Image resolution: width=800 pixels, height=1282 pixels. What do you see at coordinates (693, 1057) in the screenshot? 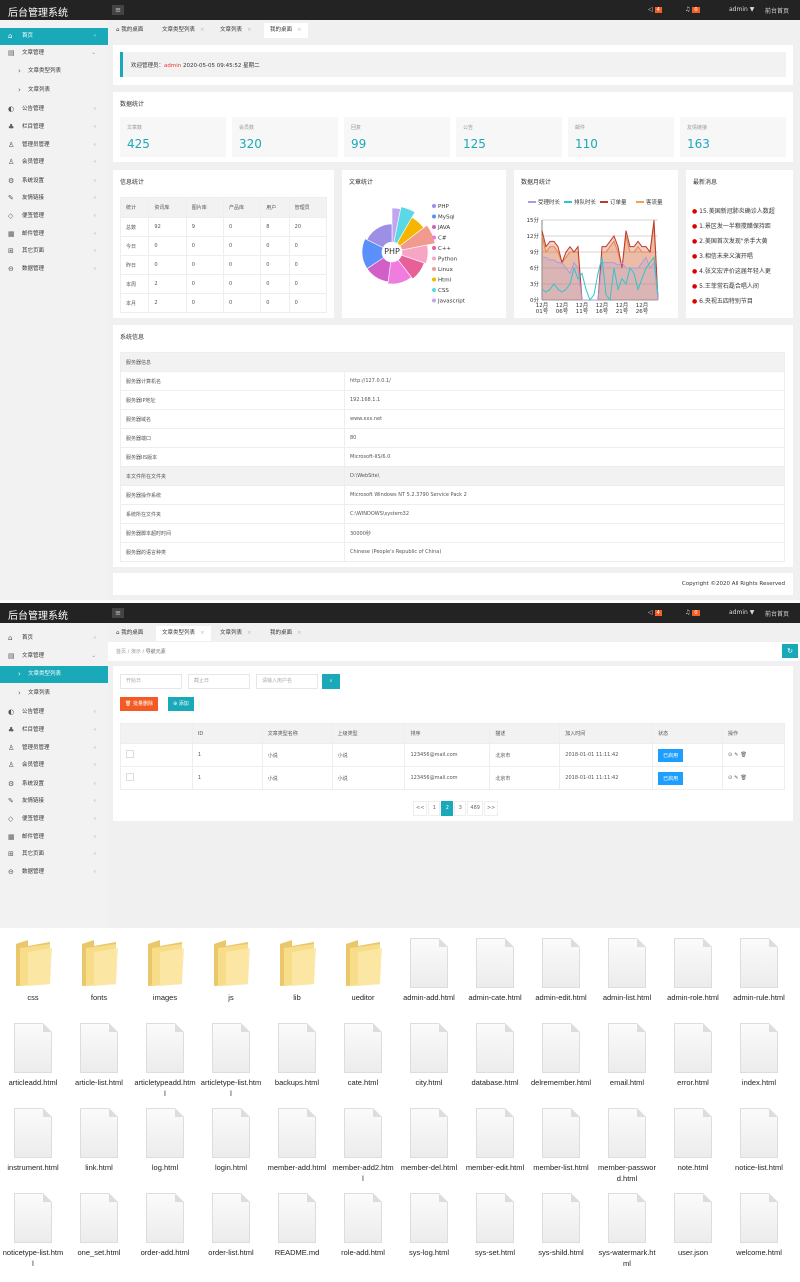
I see `file-item: error.html` at bounding box center [693, 1057].